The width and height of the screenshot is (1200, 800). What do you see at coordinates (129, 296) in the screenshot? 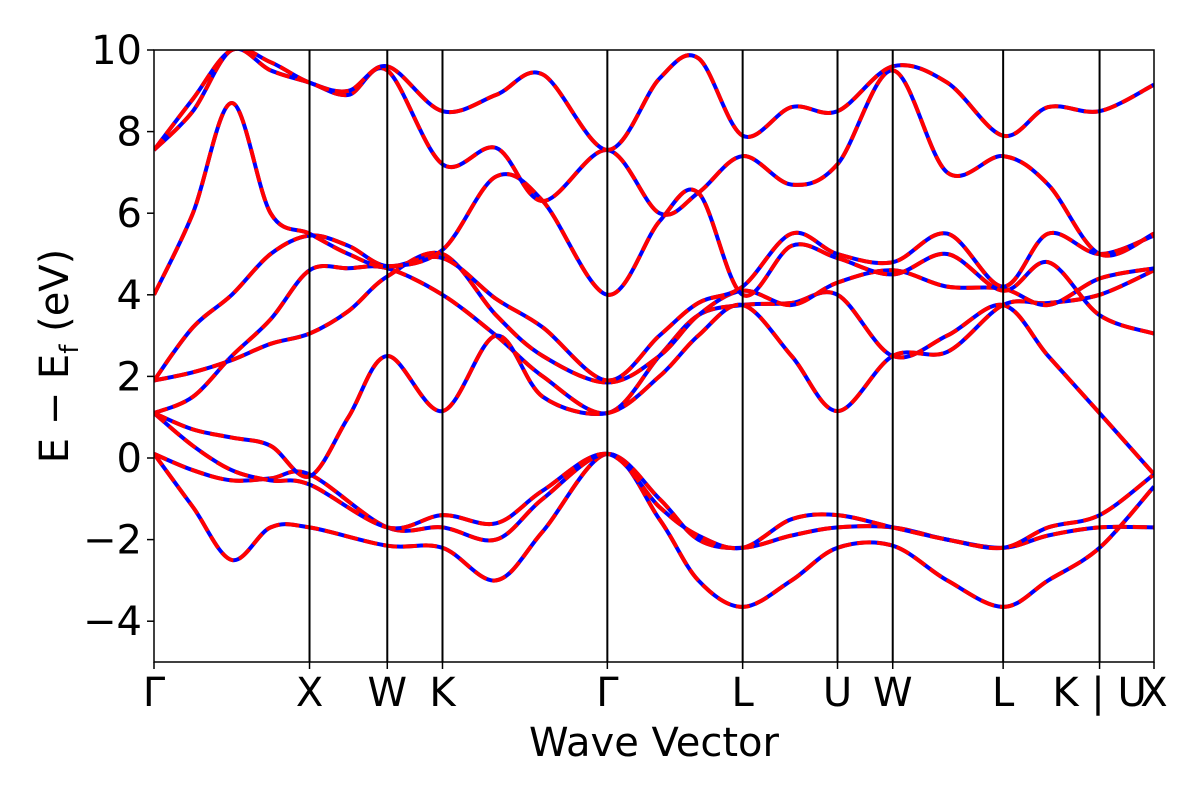
I see `y-tick-label: 4` at bounding box center [129, 296].